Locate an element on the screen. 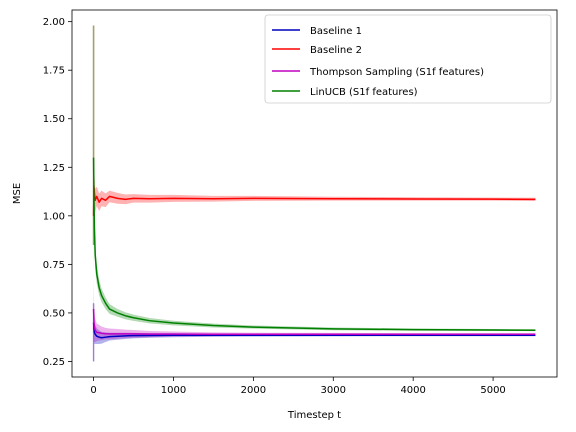 The width and height of the screenshot is (576, 432). y-axis-label: MSE is located at coordinates (17, 193).